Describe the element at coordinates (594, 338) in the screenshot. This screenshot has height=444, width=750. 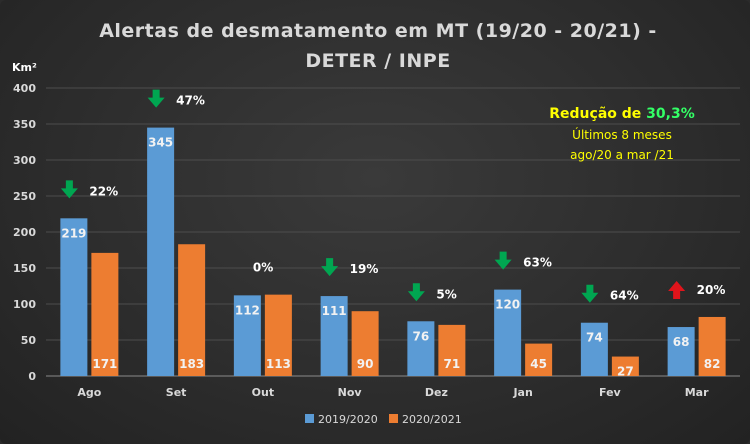
I see `data-label-2019-2020-fev: 74` at that location.